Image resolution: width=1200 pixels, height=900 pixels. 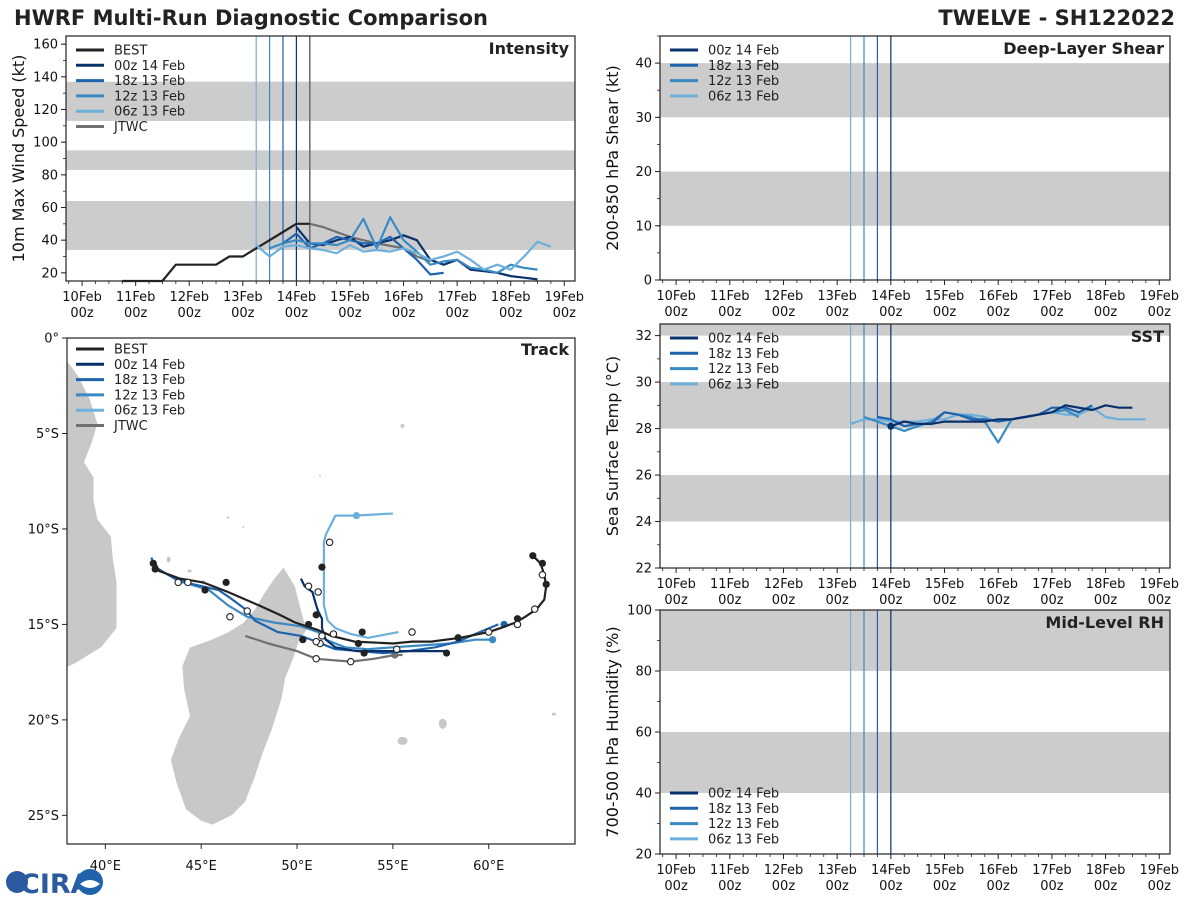 I want to click on lon-tick-label: 45°E, so click(x=201, y=866).